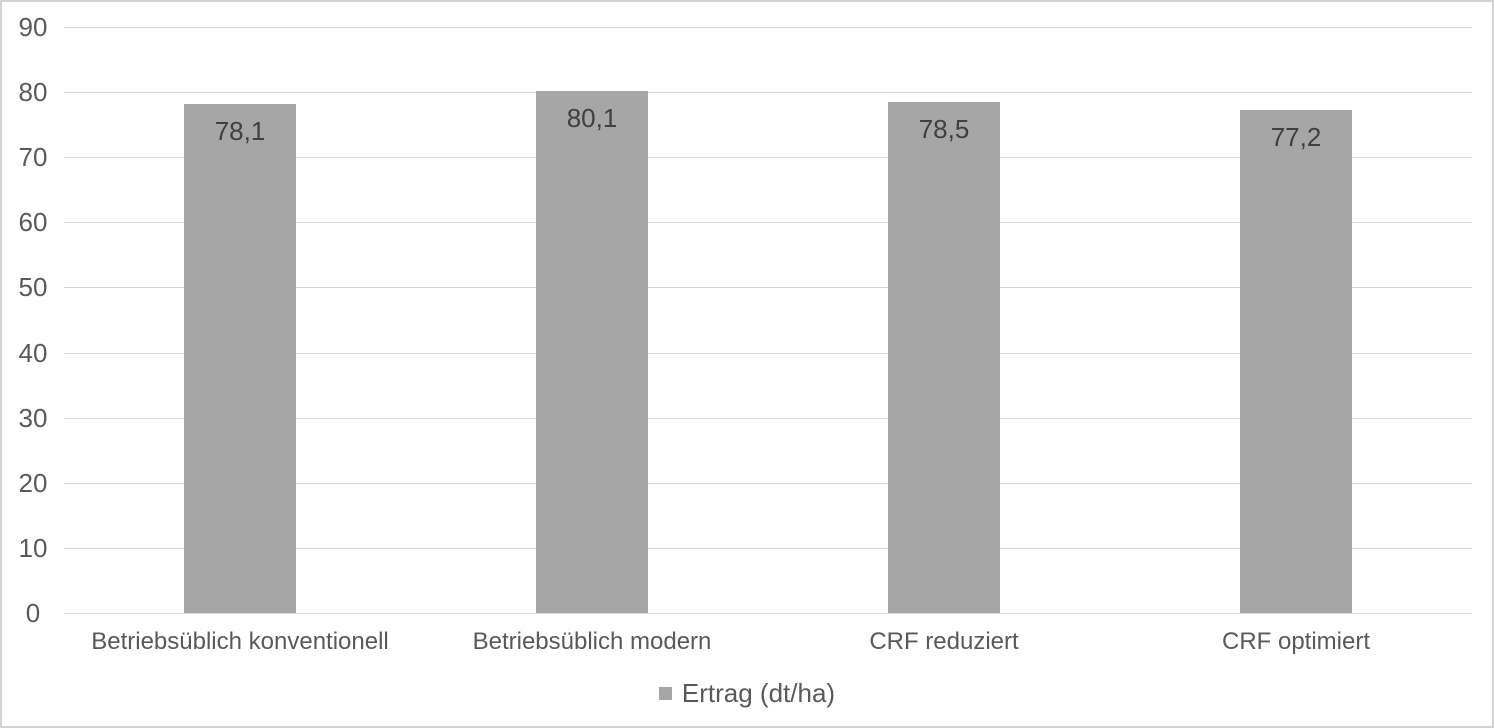 Image resolution: width=1494 pixels, height=728 pixels. I want to click on bar: 80,1, so click(592, 352).